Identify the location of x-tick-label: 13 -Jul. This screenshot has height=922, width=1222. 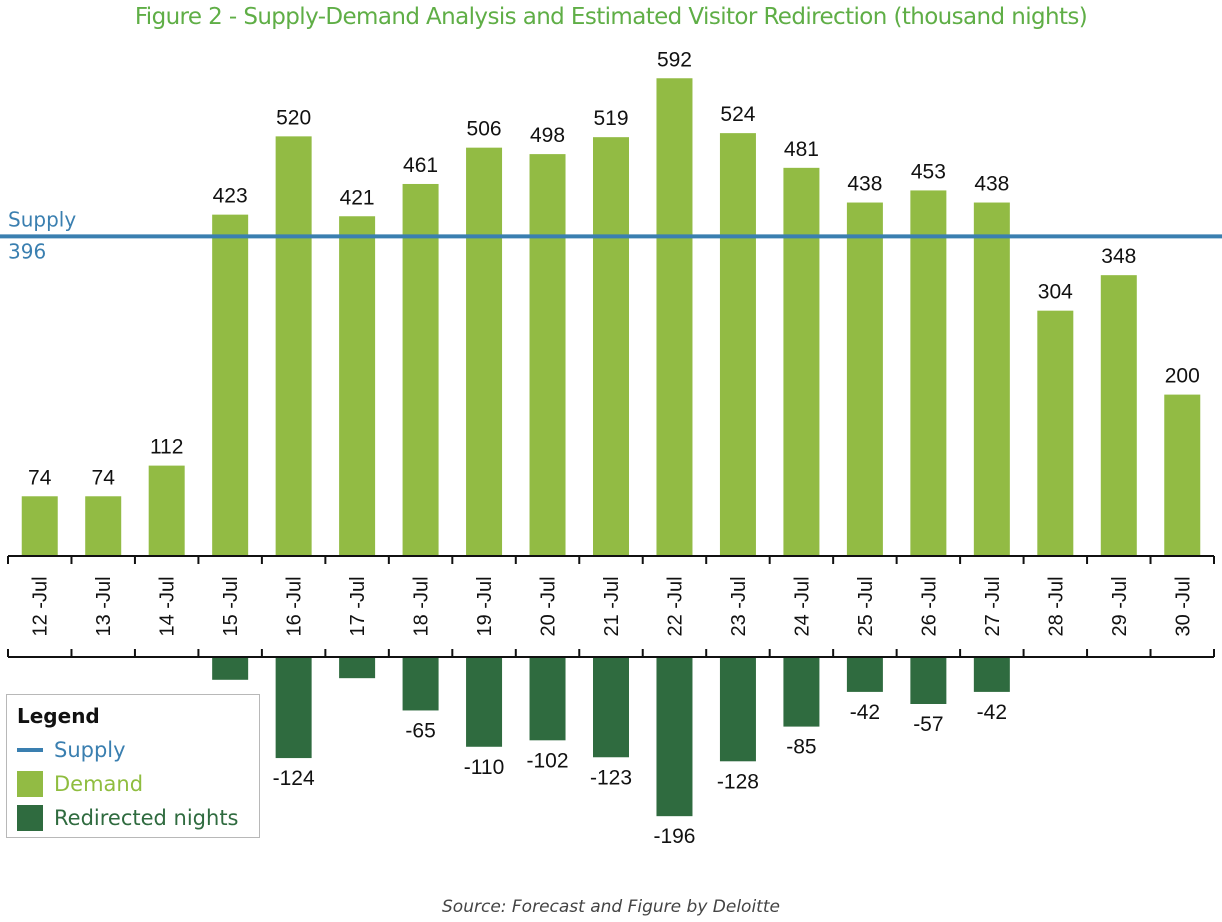
(104, 606).